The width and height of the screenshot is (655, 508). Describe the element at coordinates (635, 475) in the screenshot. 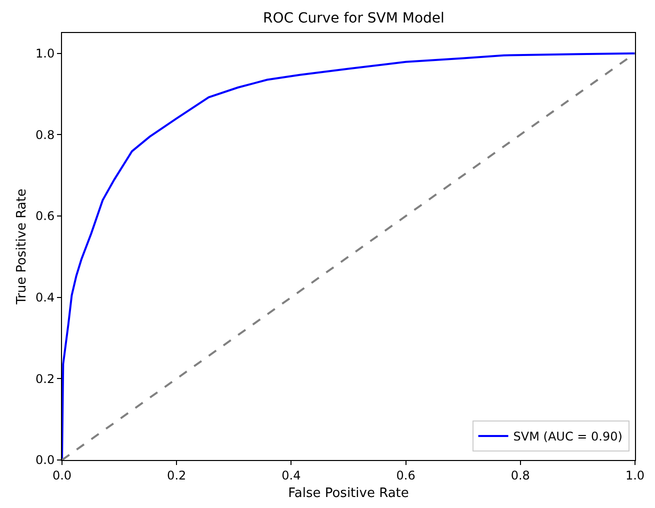

I see `x-tick-label: 1.0` at that location.